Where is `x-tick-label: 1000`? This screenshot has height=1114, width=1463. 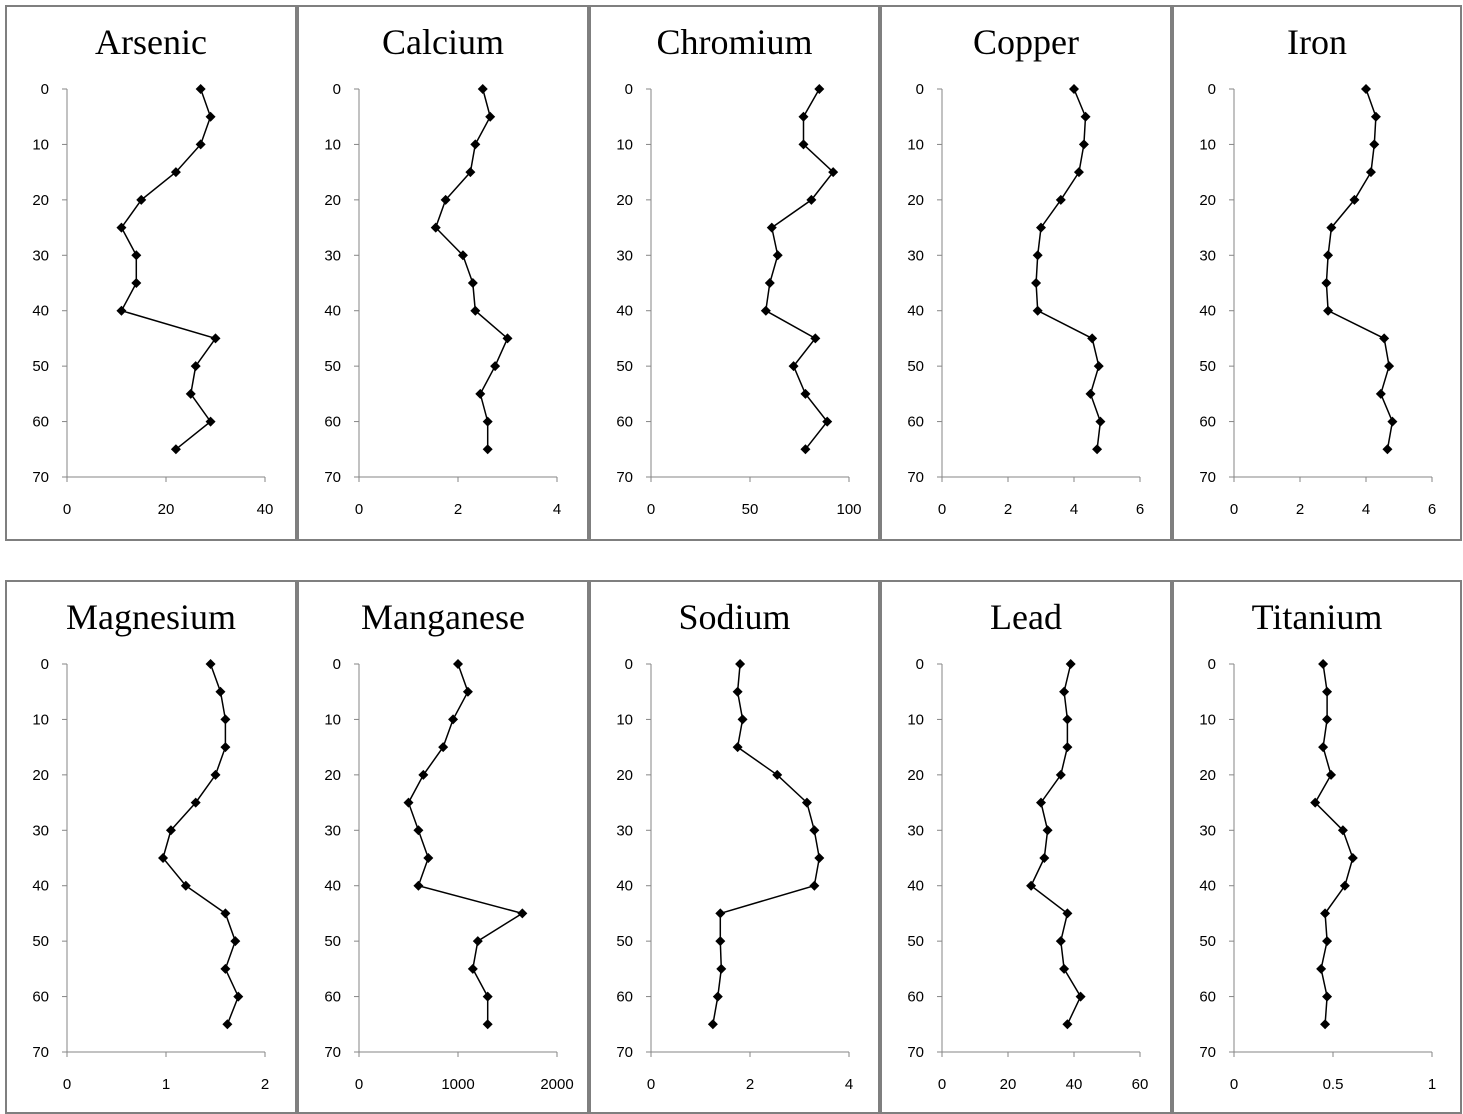 x-tick-label: 1000 is located at coordinates (457, 1084).